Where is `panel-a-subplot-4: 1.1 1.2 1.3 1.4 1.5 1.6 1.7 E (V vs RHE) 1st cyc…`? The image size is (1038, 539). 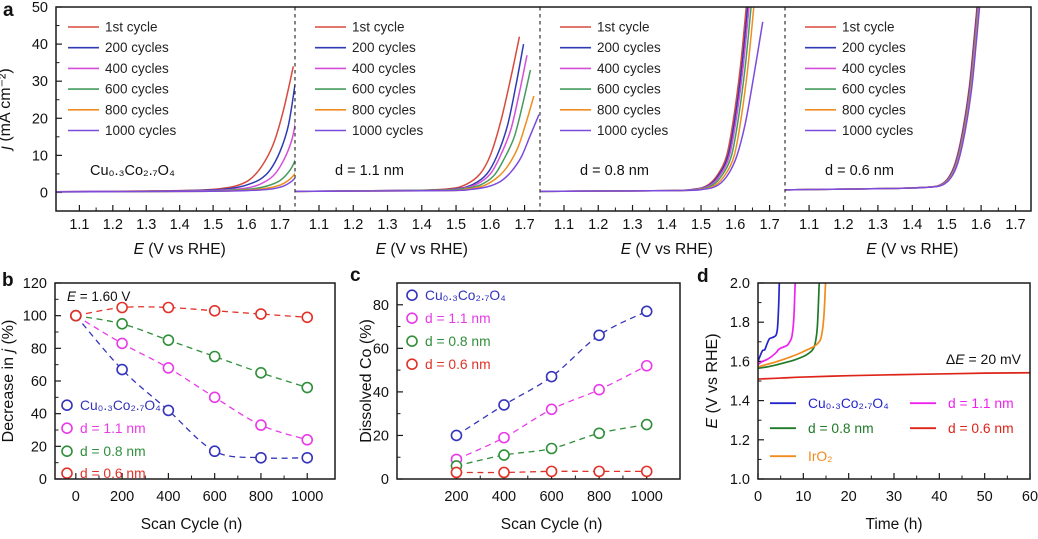
panel-a-subplot-4: 1.1 1.2 1.3 1.4 1.5 1.6 1.7 E (V vs RHE) 1st cyc… is located at coordinates (905, 132).